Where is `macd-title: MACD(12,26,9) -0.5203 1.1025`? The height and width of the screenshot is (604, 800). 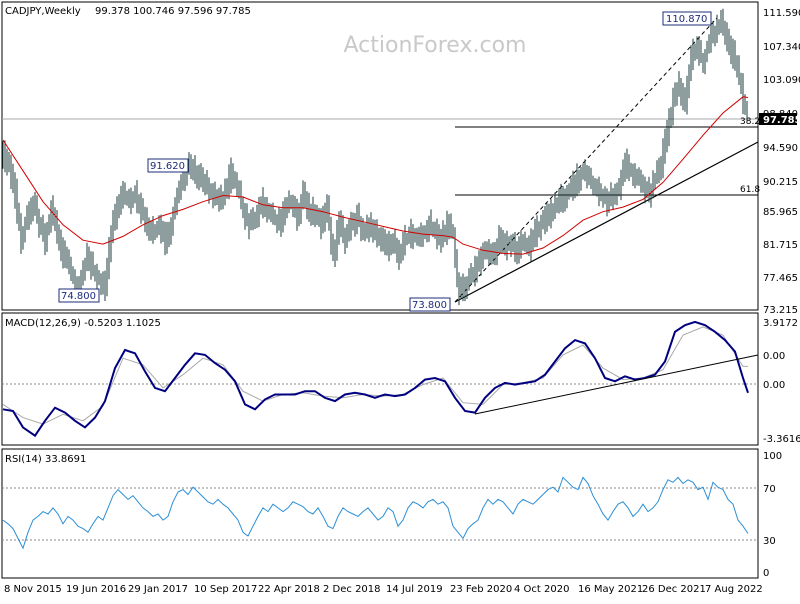 macd-title: MACD(12,26,9) -0.5203 1.1025 is located at coordinates (83, 323).